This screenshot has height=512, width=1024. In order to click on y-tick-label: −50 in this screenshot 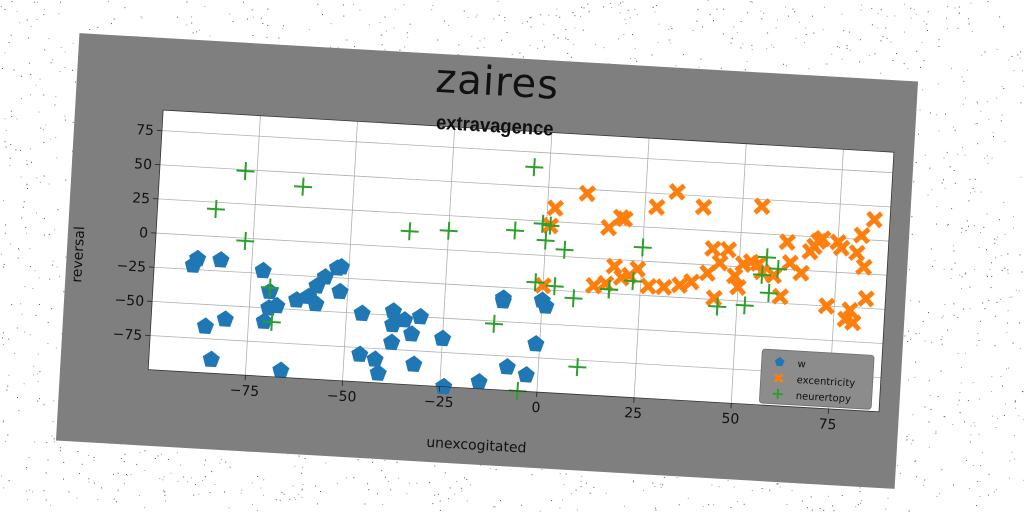, I will do `click(129, 301)`.